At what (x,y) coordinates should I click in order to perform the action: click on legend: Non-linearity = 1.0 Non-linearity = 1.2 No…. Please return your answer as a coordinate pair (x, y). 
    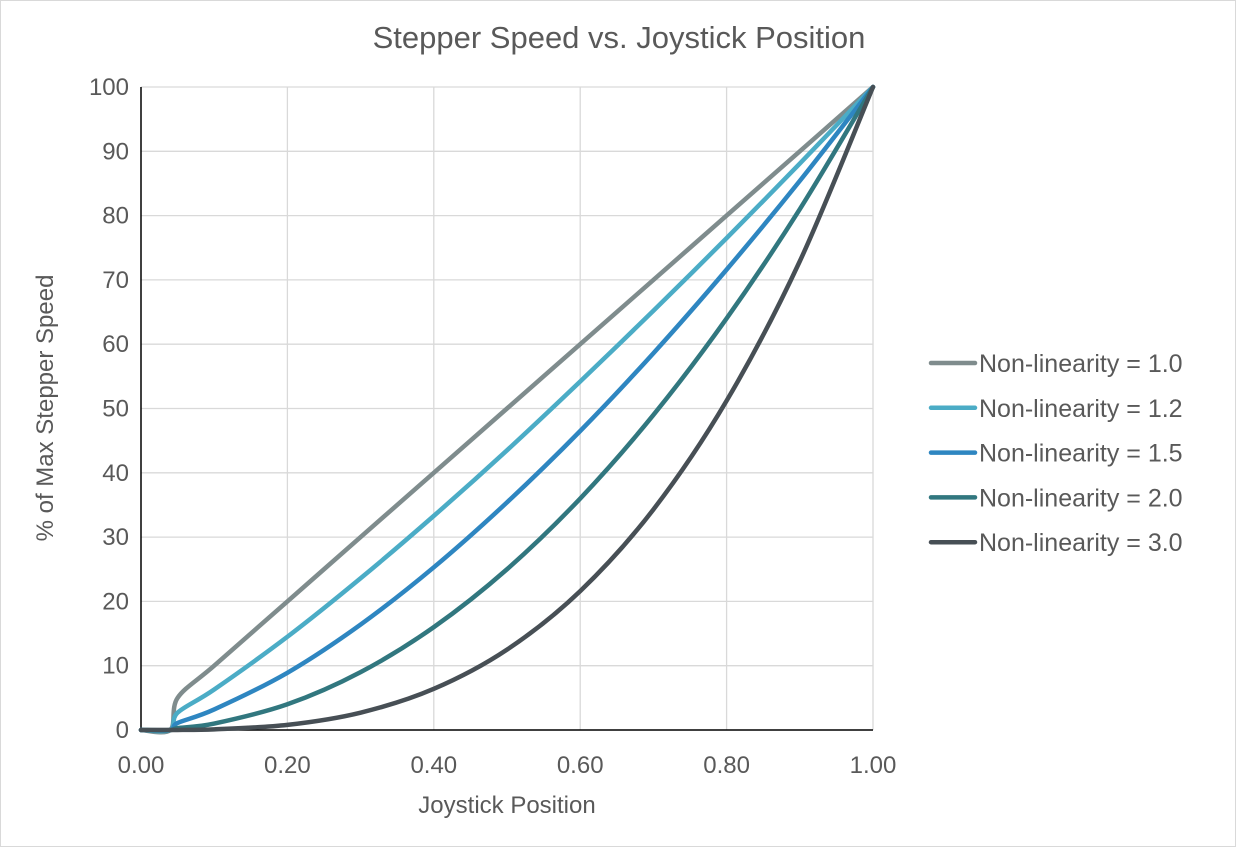
    Looking at the image, I should click on (1055, 453).